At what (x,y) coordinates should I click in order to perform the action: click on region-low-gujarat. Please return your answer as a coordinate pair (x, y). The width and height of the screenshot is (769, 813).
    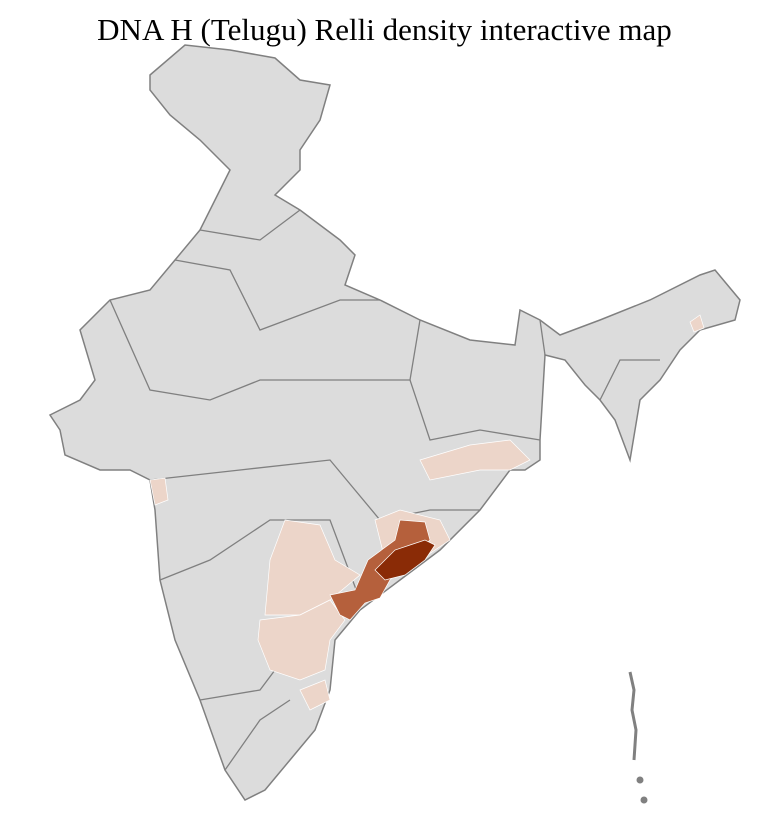
    Looking at the image, I should click on (159, 491).